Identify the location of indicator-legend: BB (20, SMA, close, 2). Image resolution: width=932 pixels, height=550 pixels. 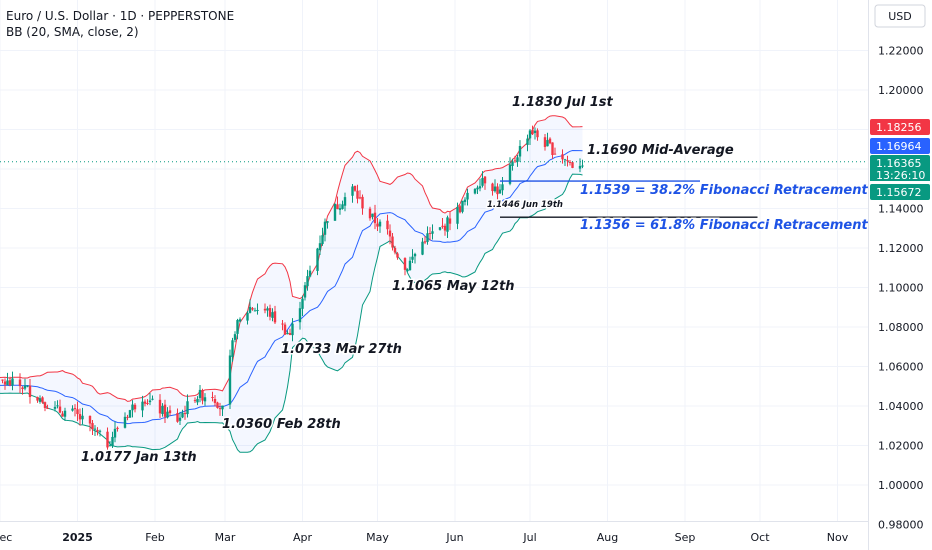
(72, 32).